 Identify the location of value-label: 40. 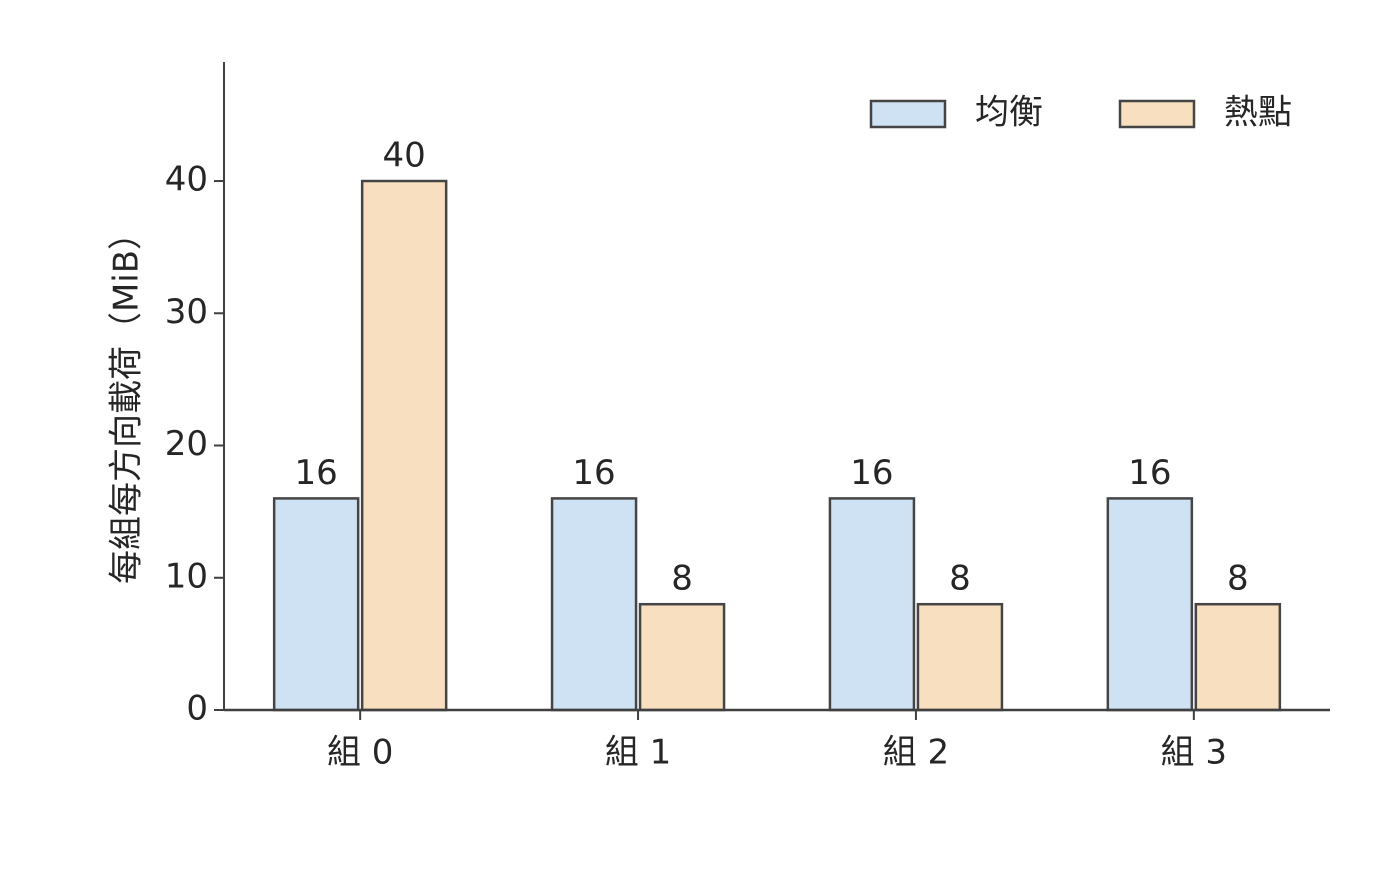
(404, 156).